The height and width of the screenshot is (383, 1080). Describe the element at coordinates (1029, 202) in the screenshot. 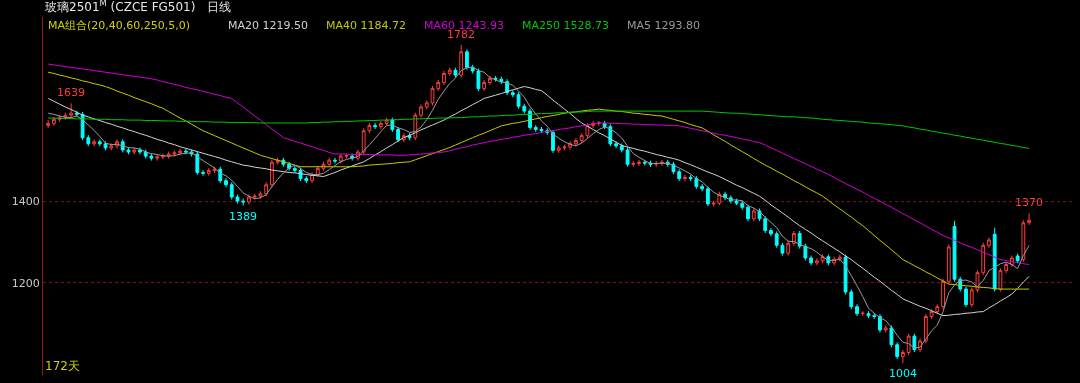

I see `annotation: 1370` at that location.